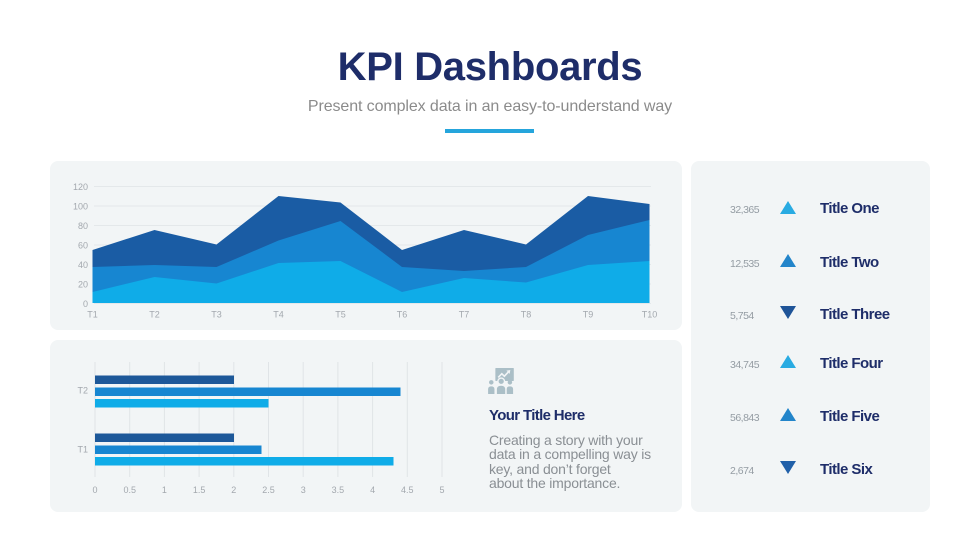 The image size is (980, 551). What do you see at coordinates (164, 490) in the screenshot?
I see `svg-text: 1` at bounding box center [164, 490].